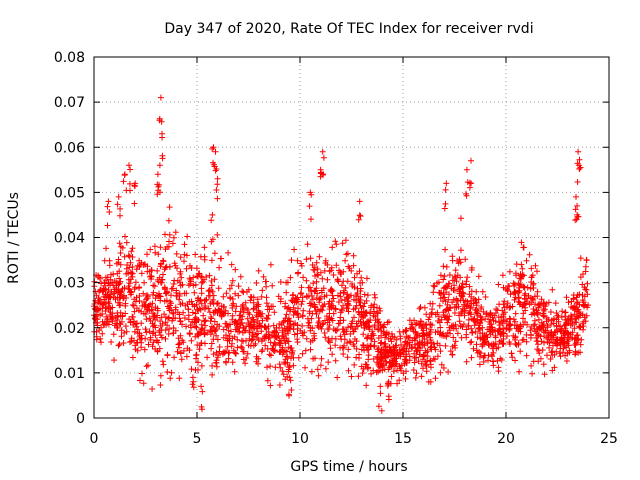  Describe the element at coordinates (403, 439) in the screenshot. I see `x-tick-label: 15` at that location.